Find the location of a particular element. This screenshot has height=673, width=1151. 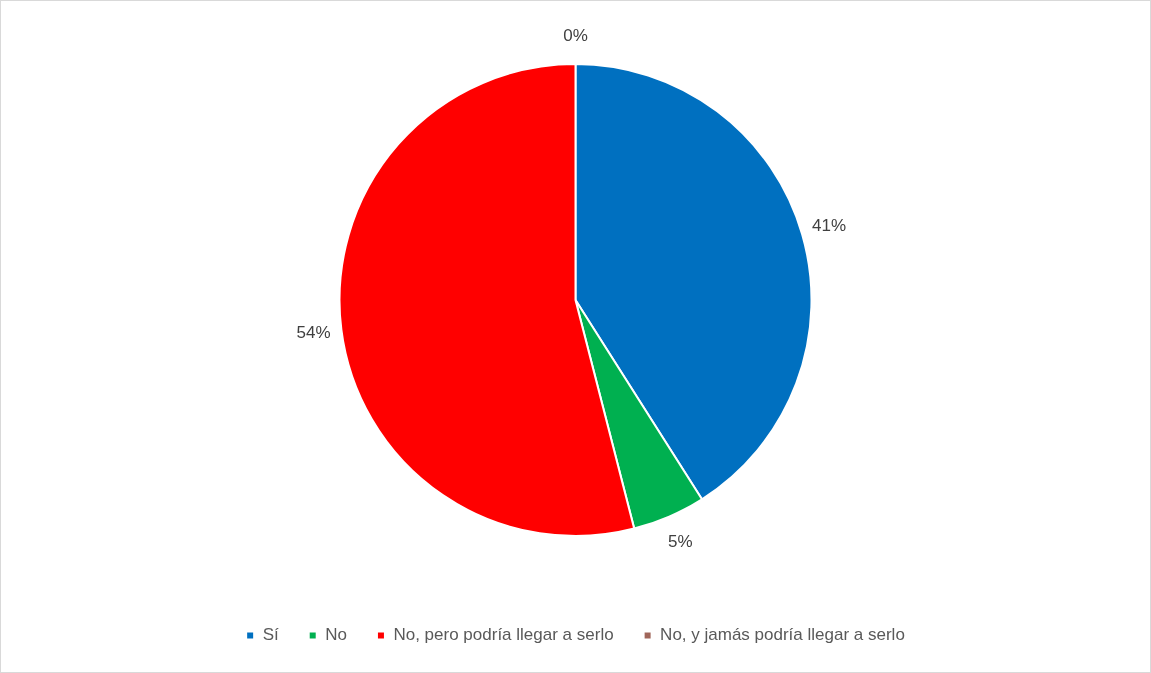

legend-label: No, y jamás podría llegar a serlo is located at coordinates (782, 635).